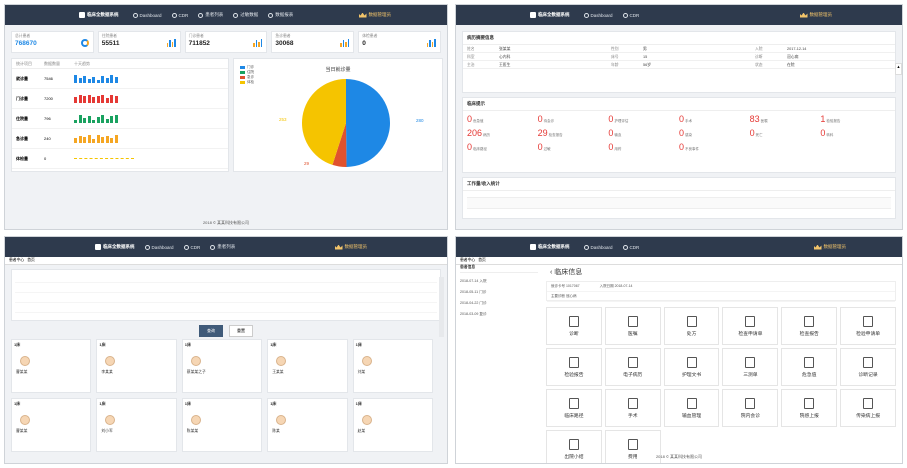  What do you see at coordinates (573, 147) in the screenshot?
I see `tip-item: 0 过敏` at bounding box center [573, 147].